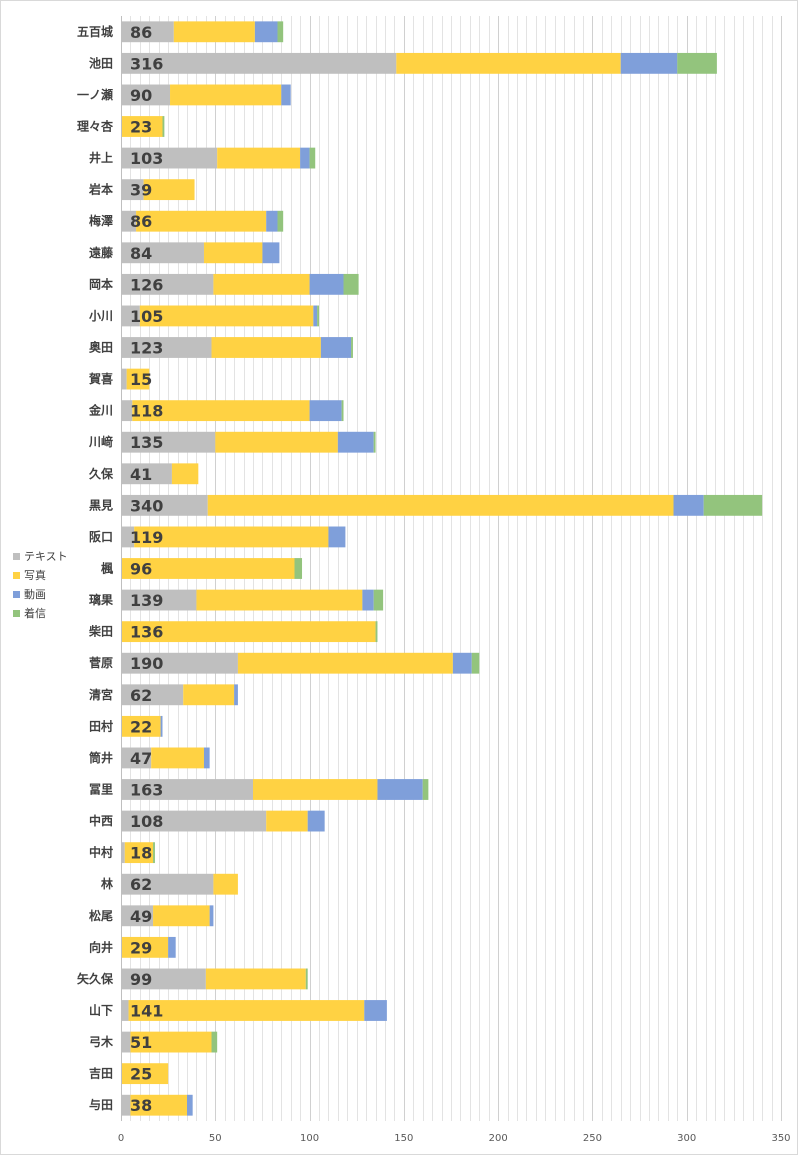  What do you see at coordinates (101, 757) in the screenshot?
I see `category-label: 筒井` at bounding box center [101, 757].